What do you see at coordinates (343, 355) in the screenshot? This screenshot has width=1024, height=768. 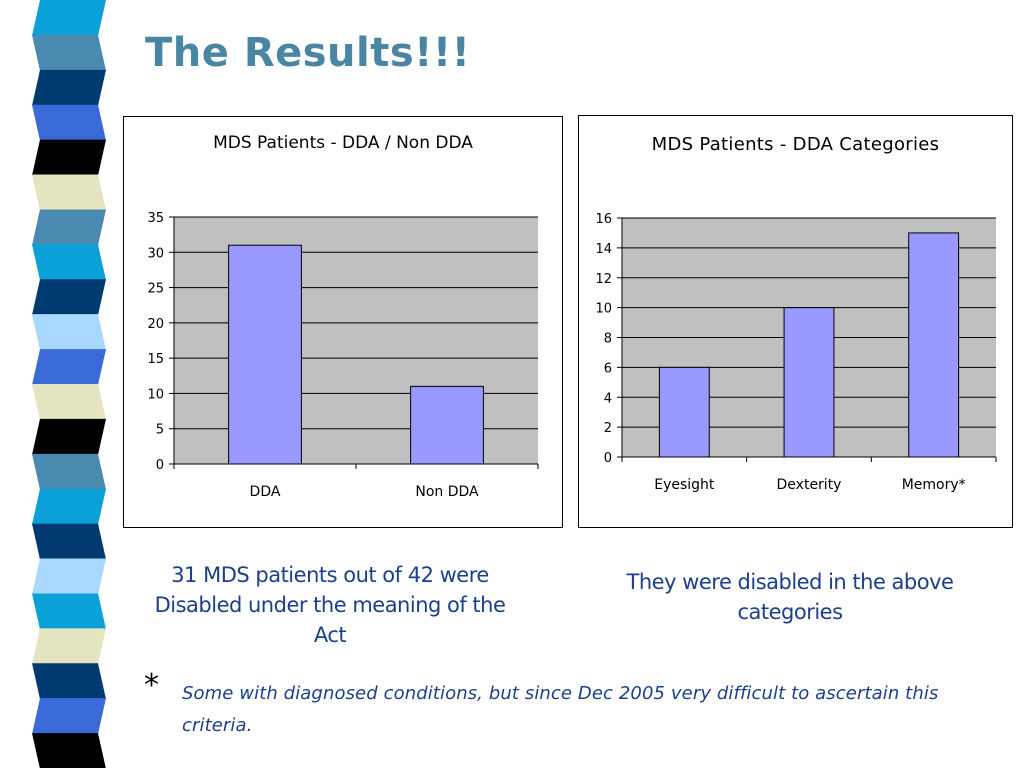 I see `chart-plot: 0 5 10 15 20 25 30 35 DDA Non DDA` at bounding box center [343, 355].